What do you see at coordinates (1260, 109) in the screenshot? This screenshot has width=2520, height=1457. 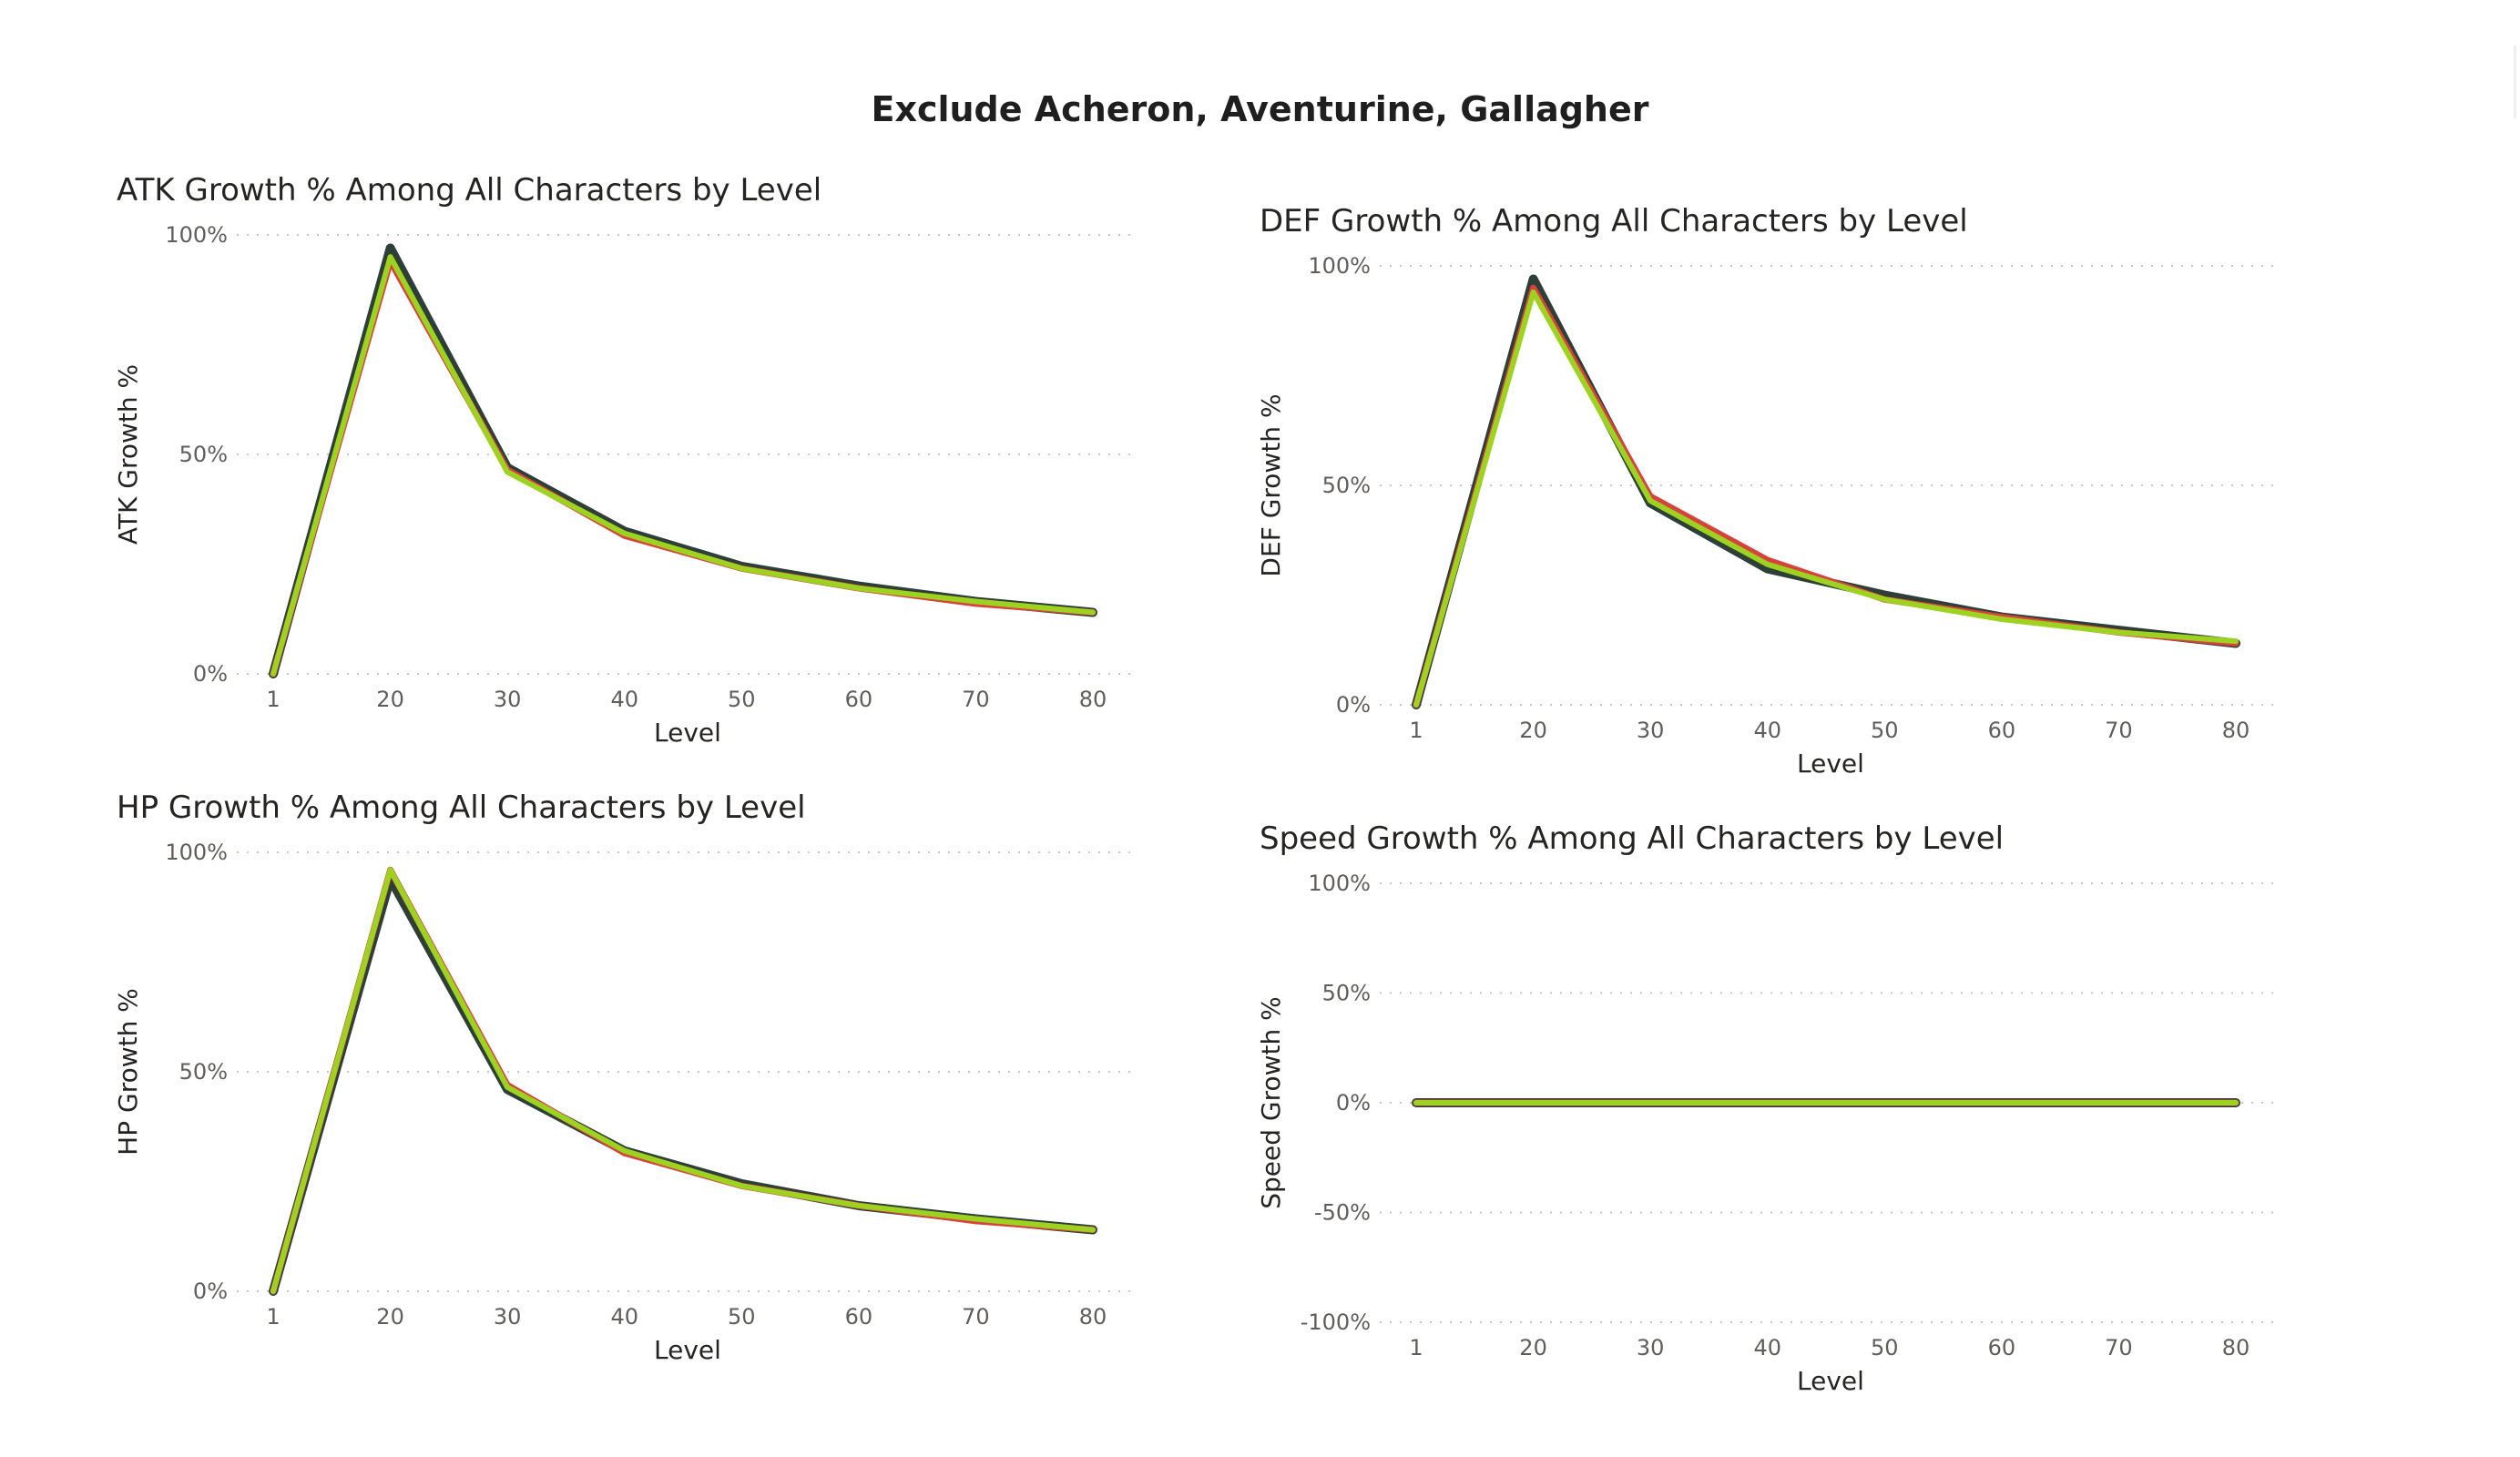 I see `page-title: Exclude Acheron, Aventurine, Gallagher` at bounding box center [1260, 109].